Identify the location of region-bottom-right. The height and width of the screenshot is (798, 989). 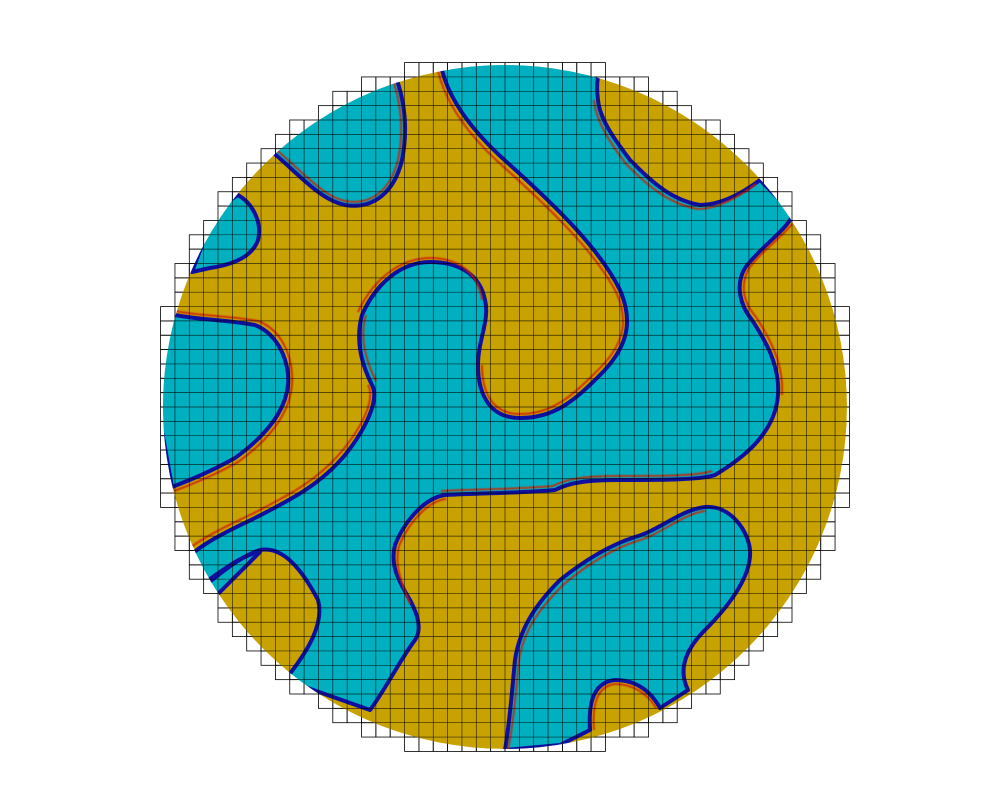
(628, 626).